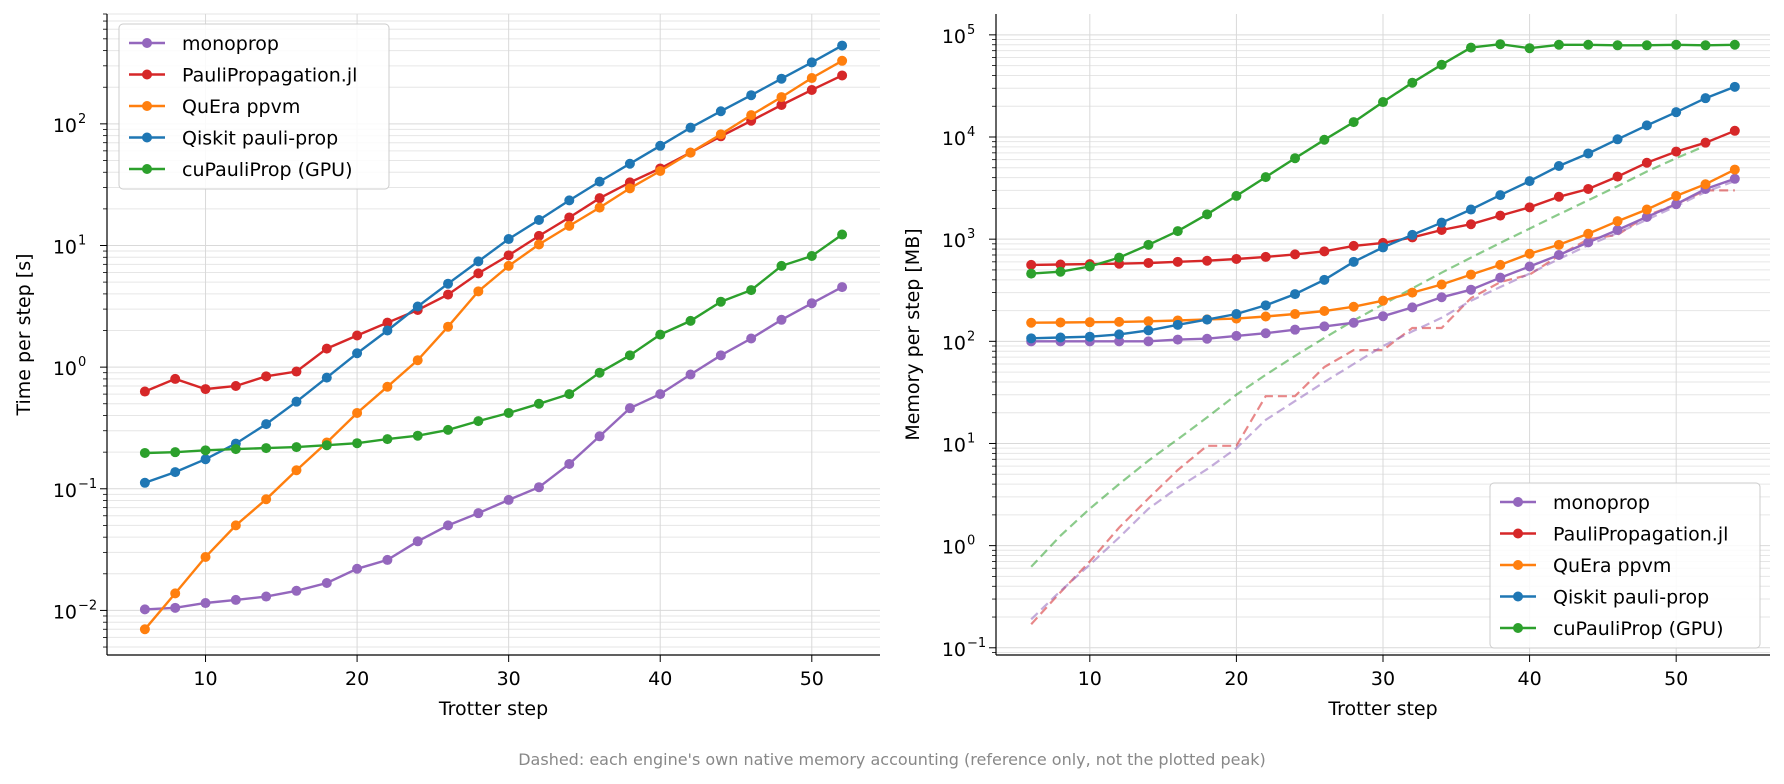 The width and height of the screenshot is (1784, 784). Describe the element at coordinates (509, 679) in the screenshot. I see `x-tick-label: 30` at that location.